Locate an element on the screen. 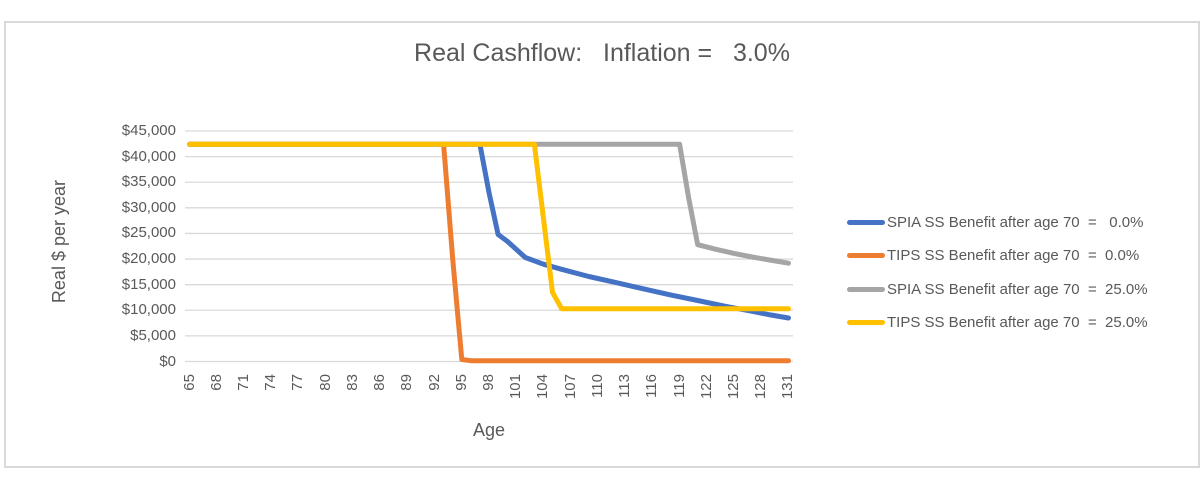  x-tick-label: 122 is located at coordinates (706, 387).